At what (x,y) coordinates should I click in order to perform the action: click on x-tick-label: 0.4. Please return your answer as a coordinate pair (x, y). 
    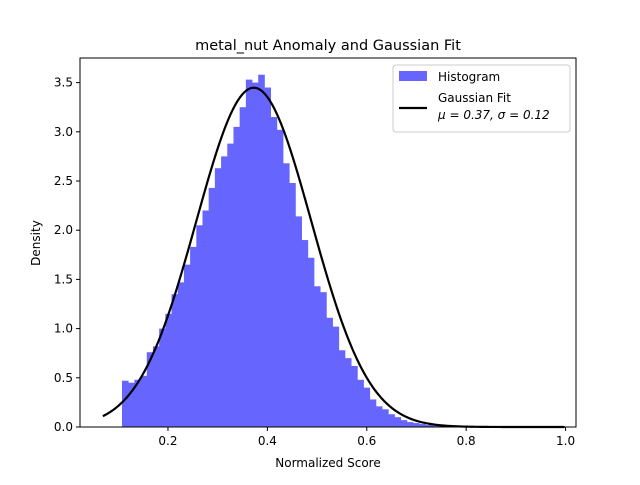
    Looking at the image, I should click on (267, 441).